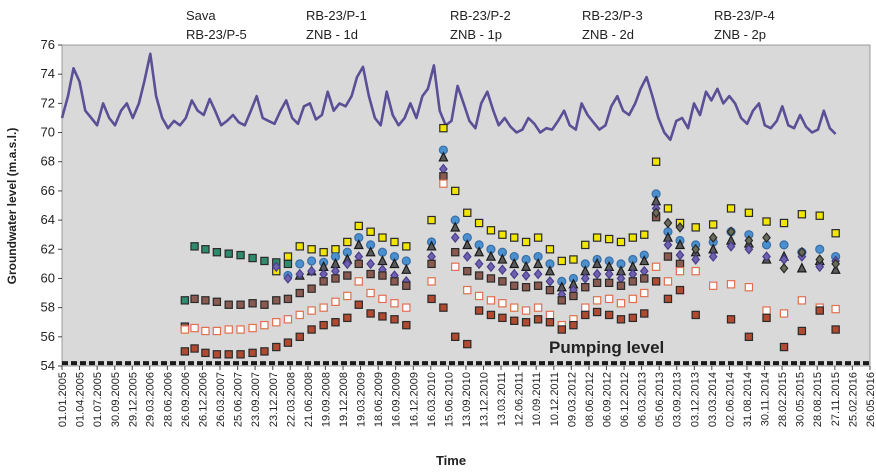 The height and width of the screenshot is (472, 876). What do you see at coordinates (744, 15) in the screenshot?
I see `legend-label: RB-23/P-4` at bounding box center [744, 15].